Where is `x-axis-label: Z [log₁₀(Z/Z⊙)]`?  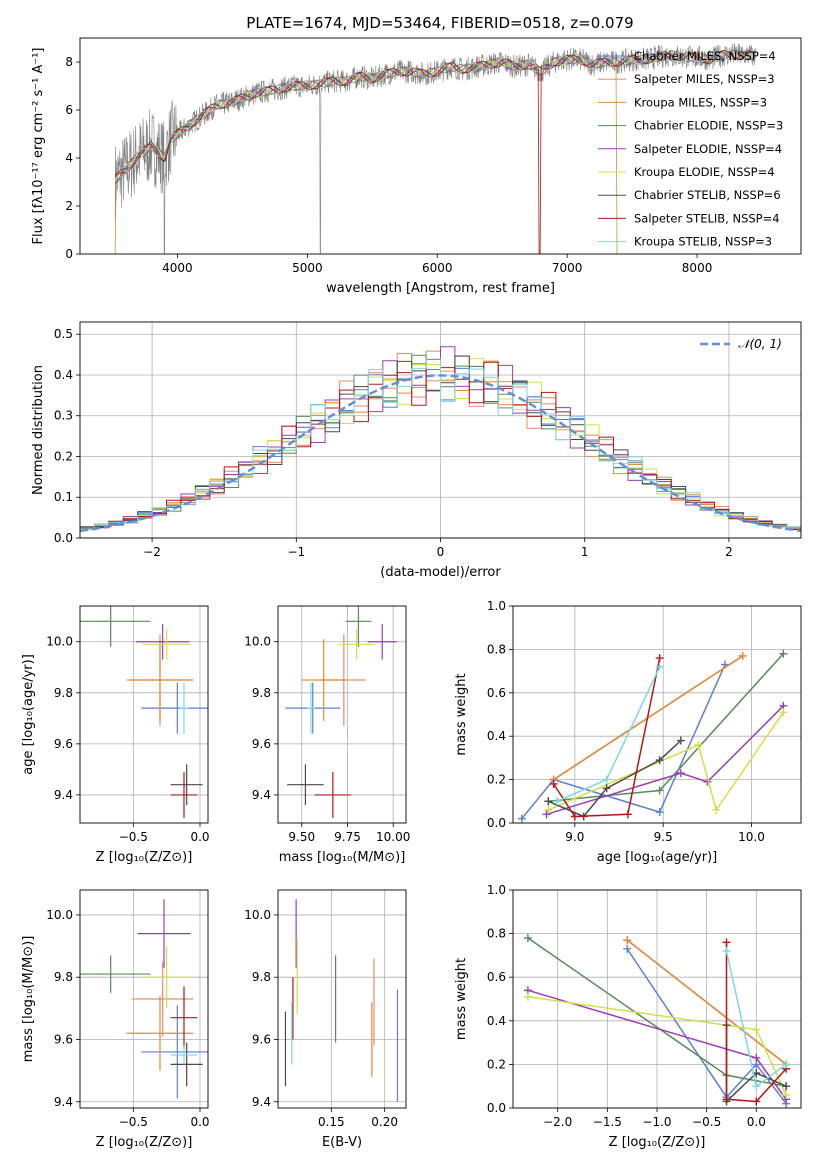 x-axis-label: Z [log₁₀(Z/Z⊙)] is located at coordinates (657, 1142).